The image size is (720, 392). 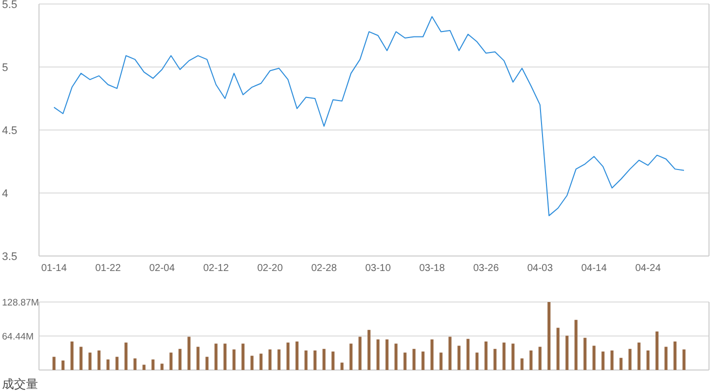 What do you see at coordinates (20, 384) in the screenshot?
I see `x-axis-title: 成交量` at bounding box center [20, 384].